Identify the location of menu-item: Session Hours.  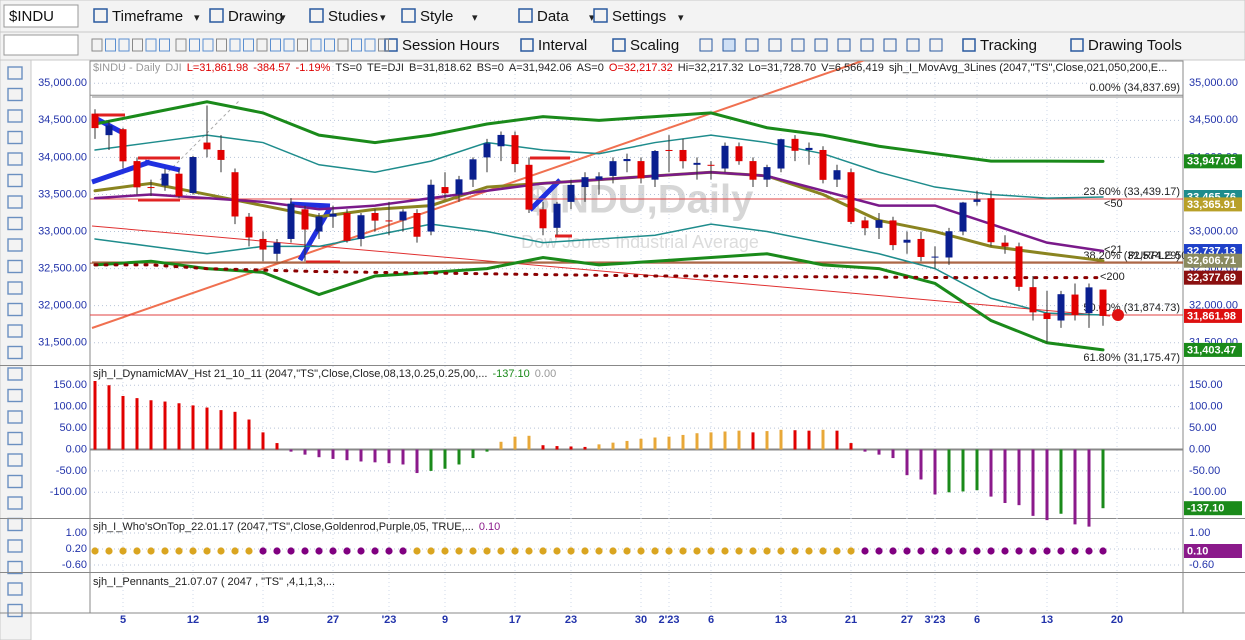
(451, 45).